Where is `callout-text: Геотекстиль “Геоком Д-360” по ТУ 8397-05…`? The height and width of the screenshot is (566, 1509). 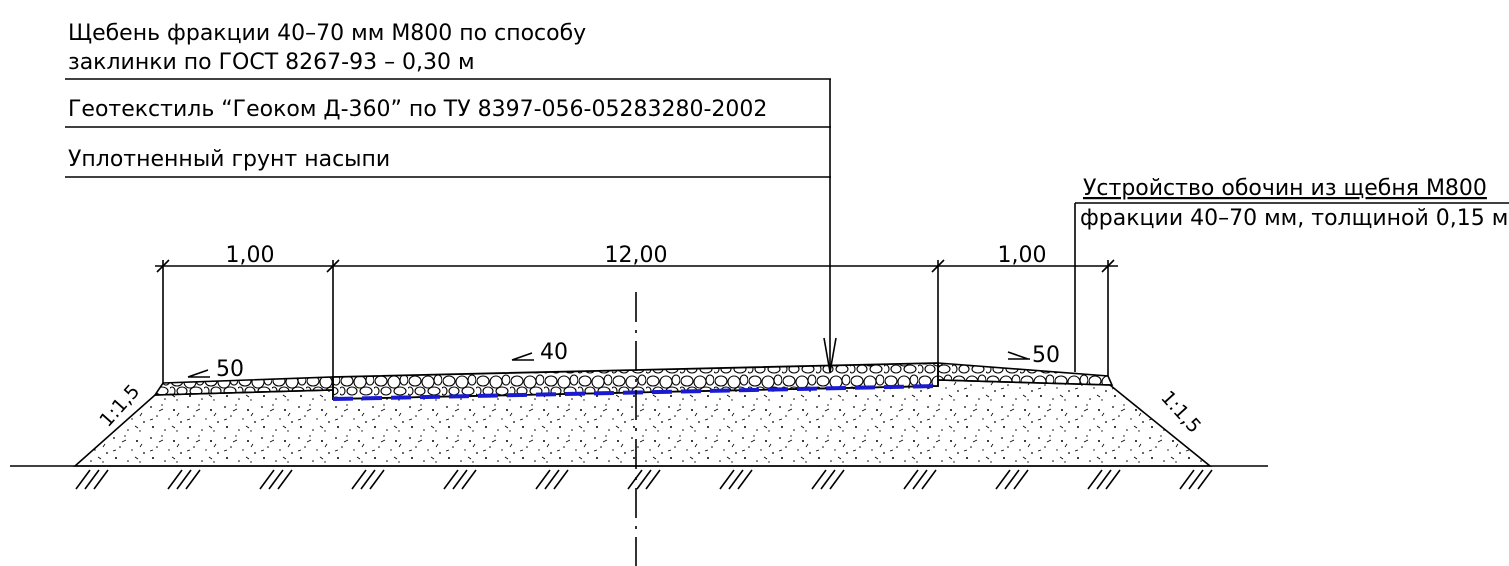 callout-text: Геотекстиль “Геоком Д-360” по ТУ 8397-05… is located at coordinates (417, 109).